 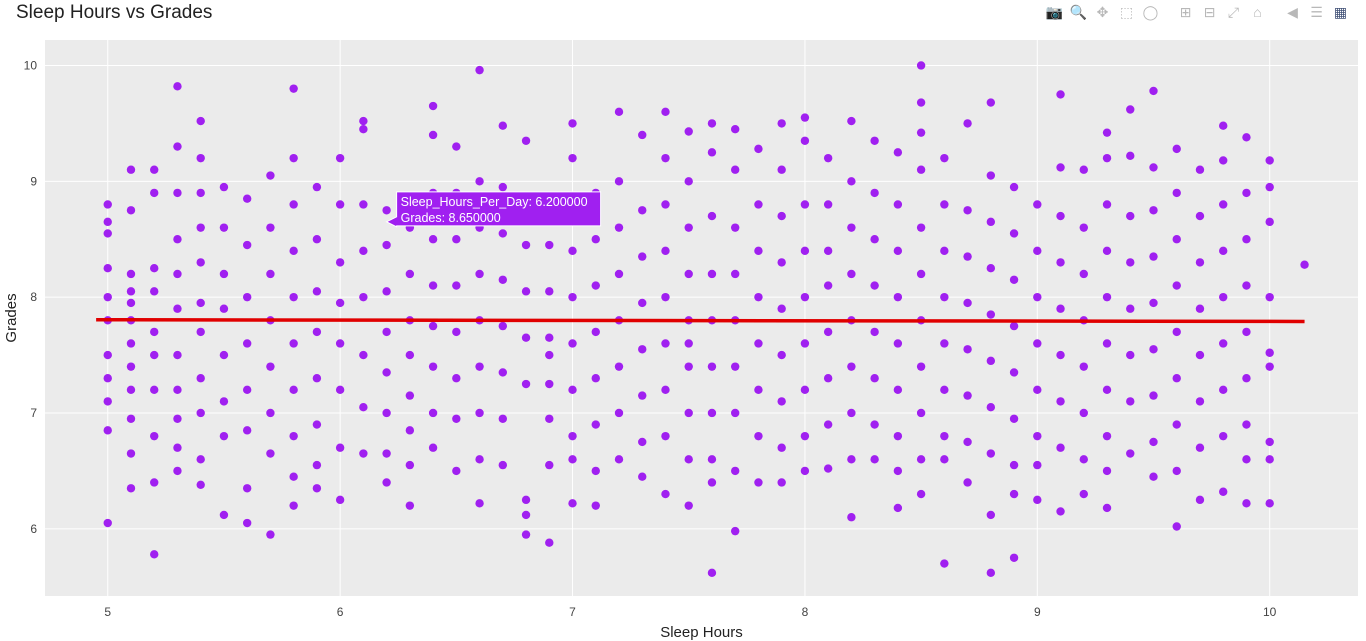 What do you see at coordinates (1233, 11) in the screenshot?
I see `autoscale-icon: ⤢` at bounding box center [1233, 11].